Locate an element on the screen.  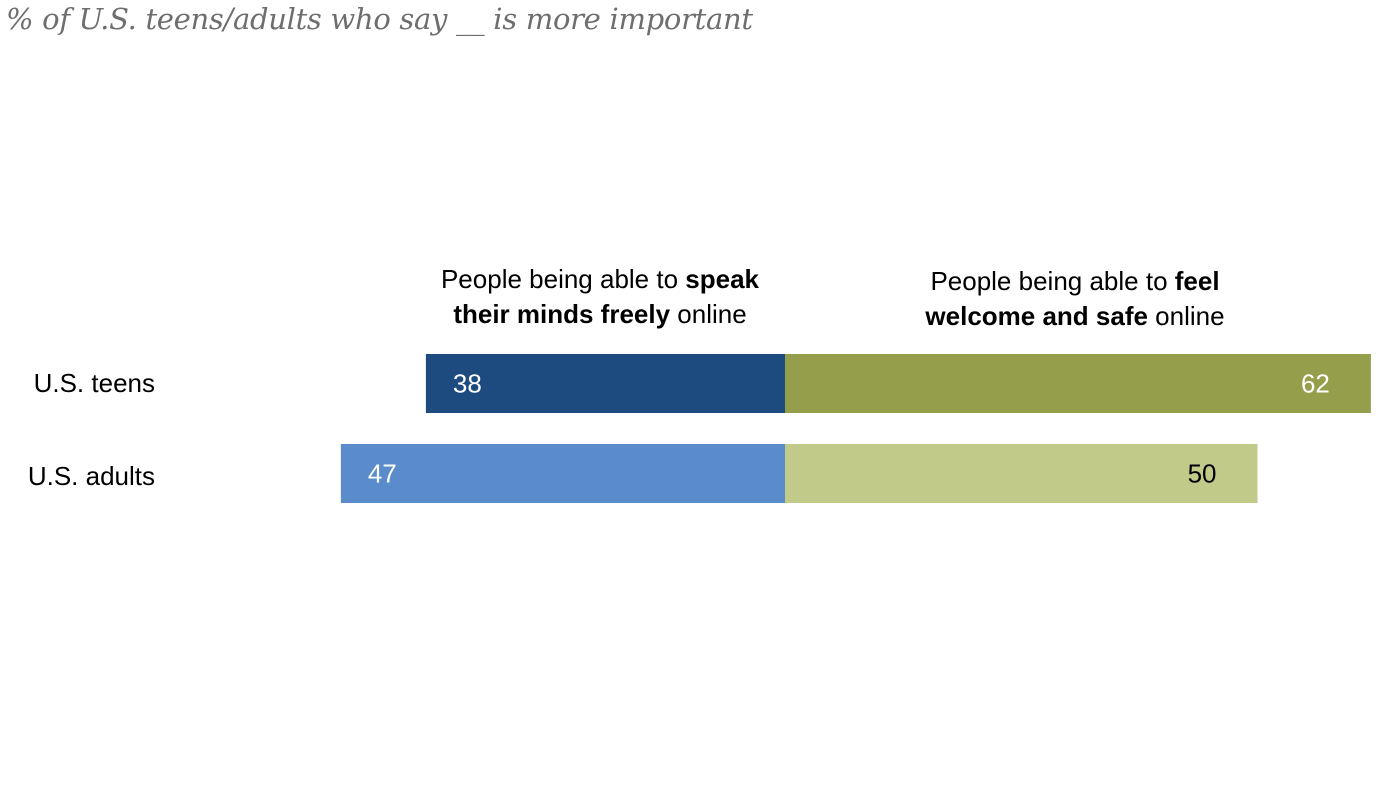
right-header-prefix: People being able to is located at coordinates (1052, 281).